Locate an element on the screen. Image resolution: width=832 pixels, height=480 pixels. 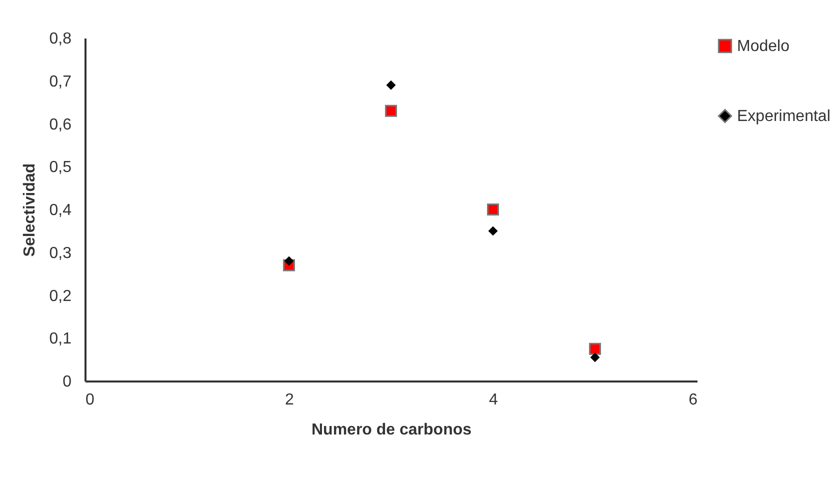
y-axis-title: Selectividad is located at coordinates (29, 210).